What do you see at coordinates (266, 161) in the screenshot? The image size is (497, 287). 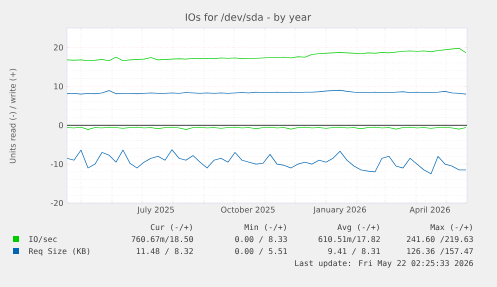 I see `line-series` at bounding box center [266, 161].